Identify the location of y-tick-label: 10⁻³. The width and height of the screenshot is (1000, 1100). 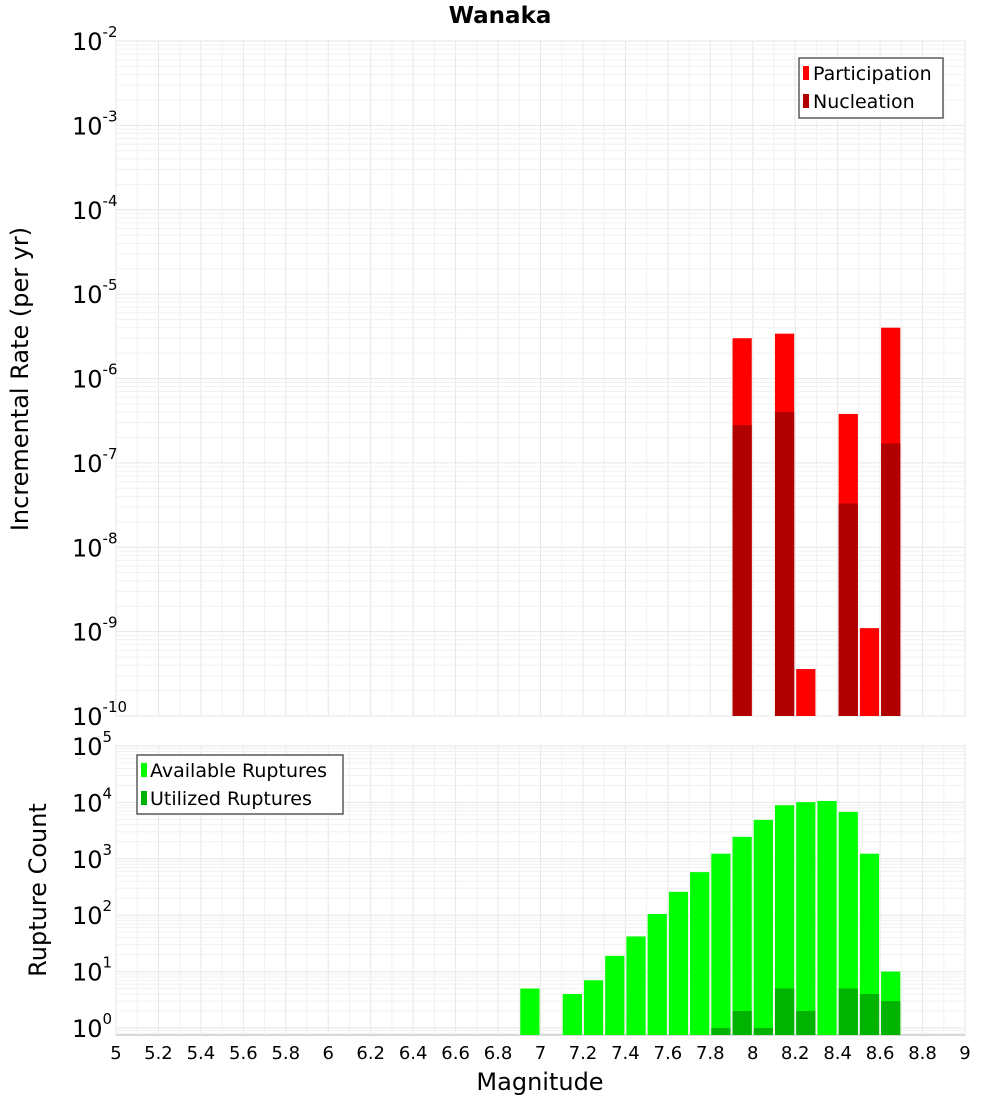
(95, 123).